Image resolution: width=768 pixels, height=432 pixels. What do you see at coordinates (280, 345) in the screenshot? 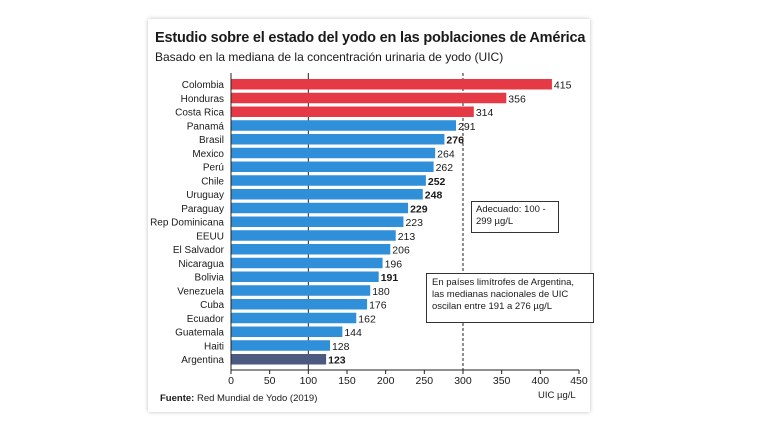
I see `bar-haiti` at bounding box center [280, 345].